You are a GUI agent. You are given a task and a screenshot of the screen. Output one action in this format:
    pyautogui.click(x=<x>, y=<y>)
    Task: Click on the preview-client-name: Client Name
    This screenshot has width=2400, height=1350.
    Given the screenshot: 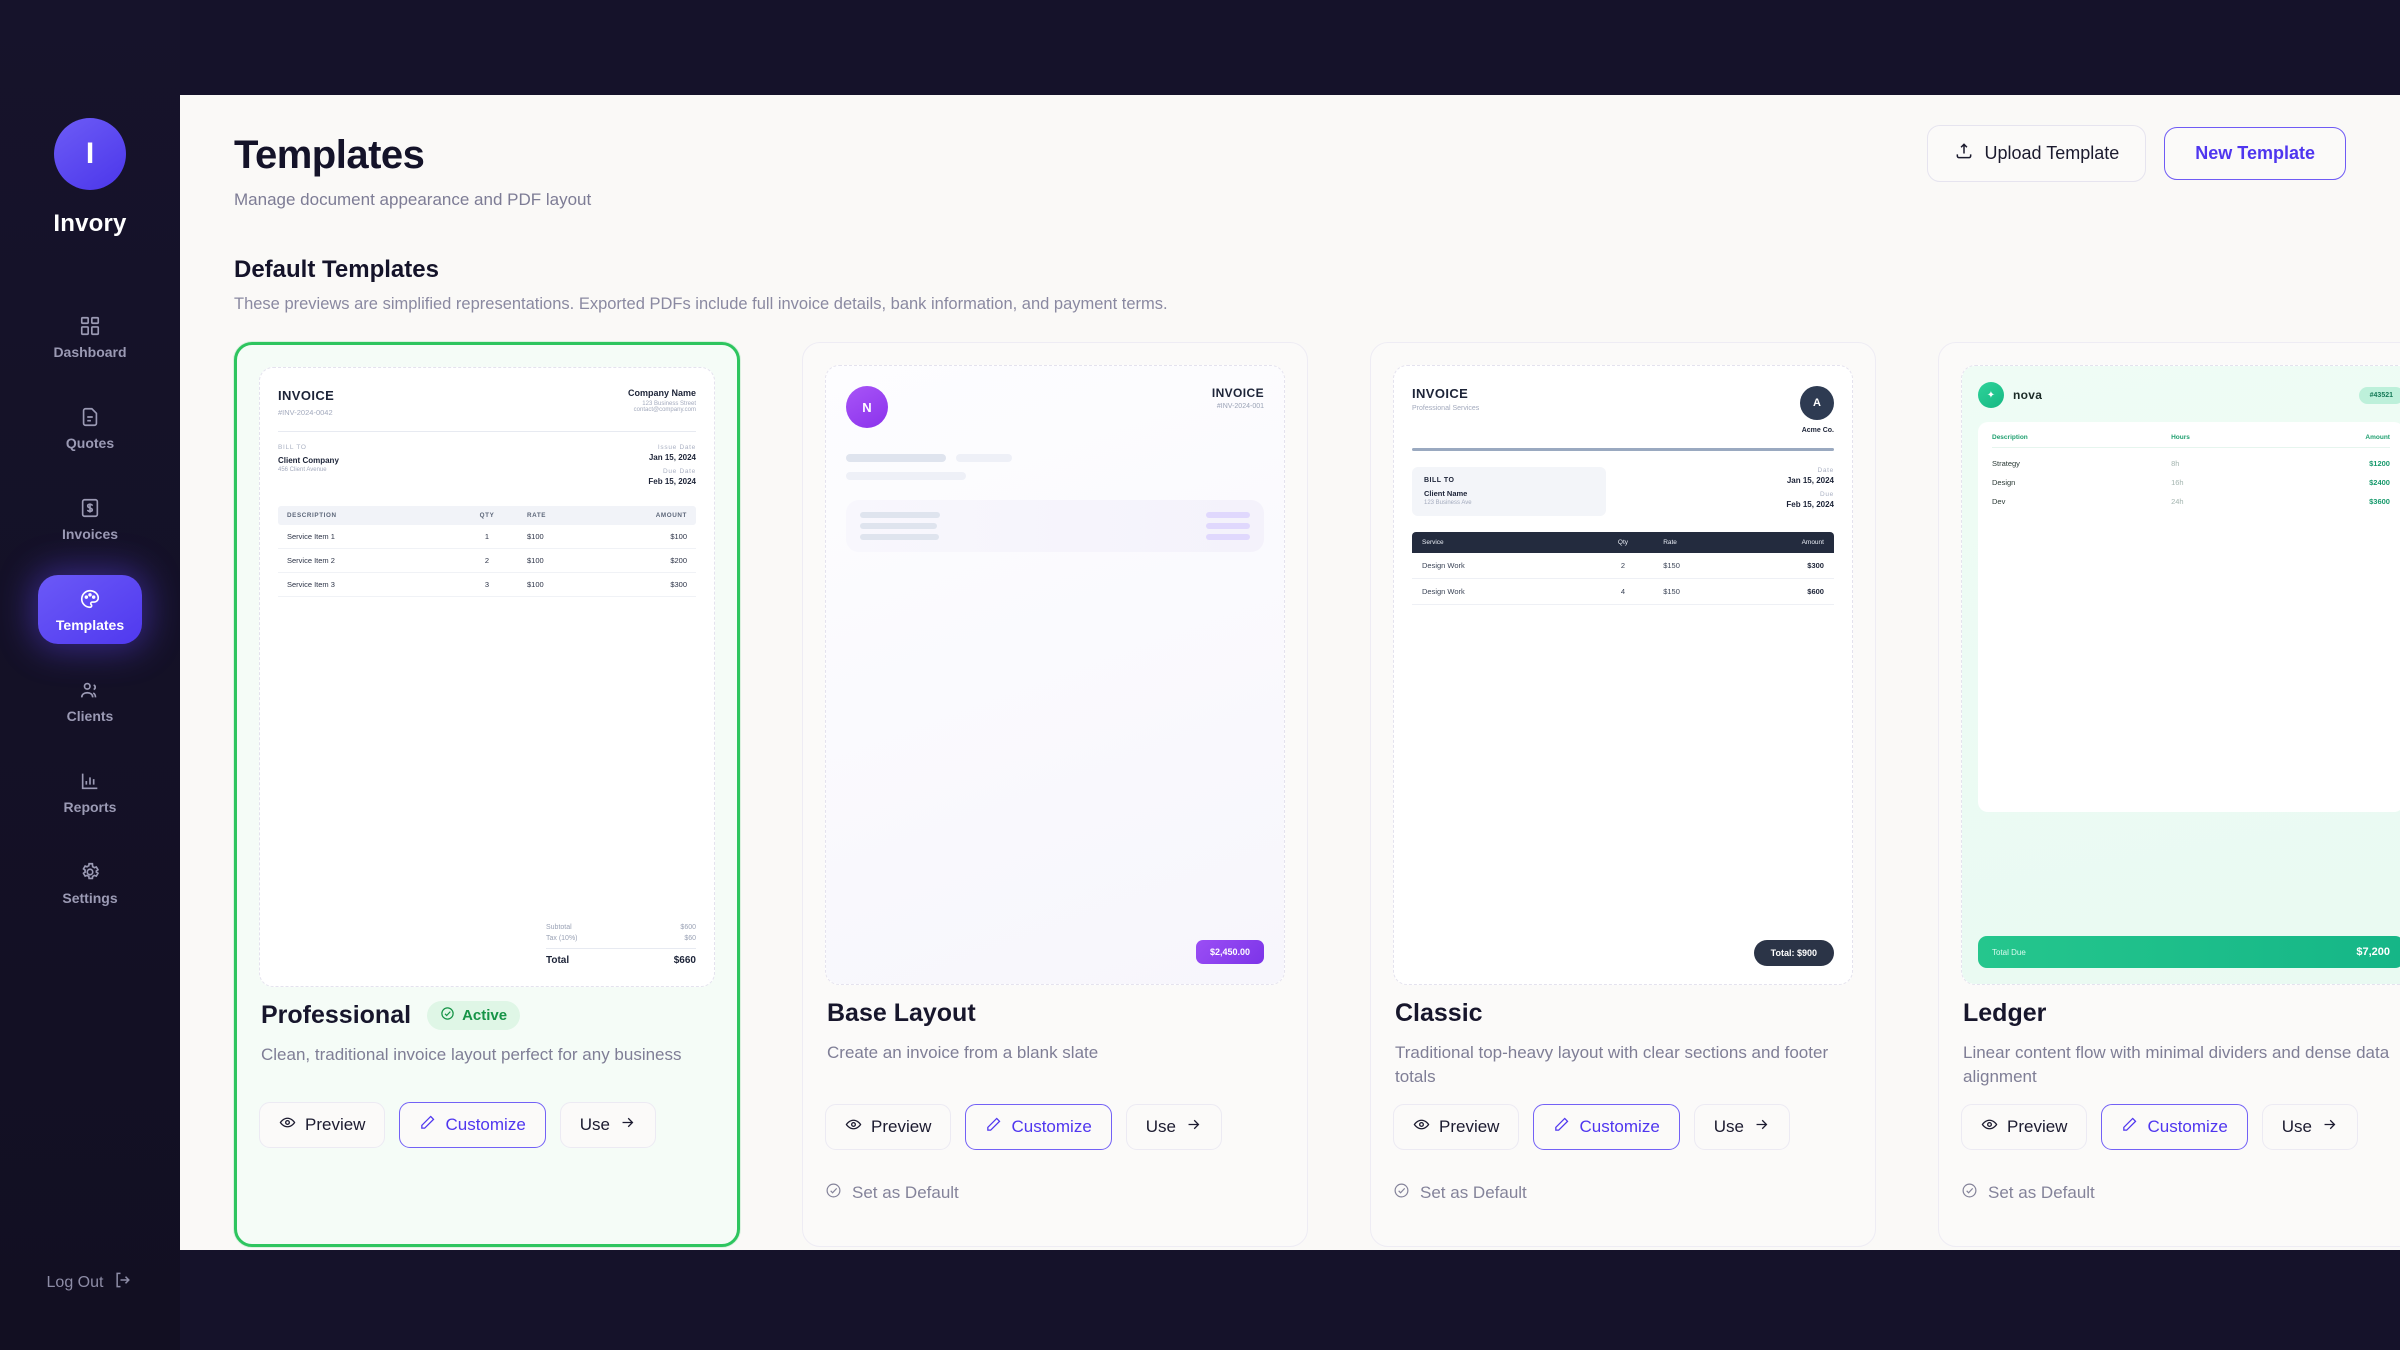 What is the action you would take?
    pyautogui.click(x=1446, y=493)
    